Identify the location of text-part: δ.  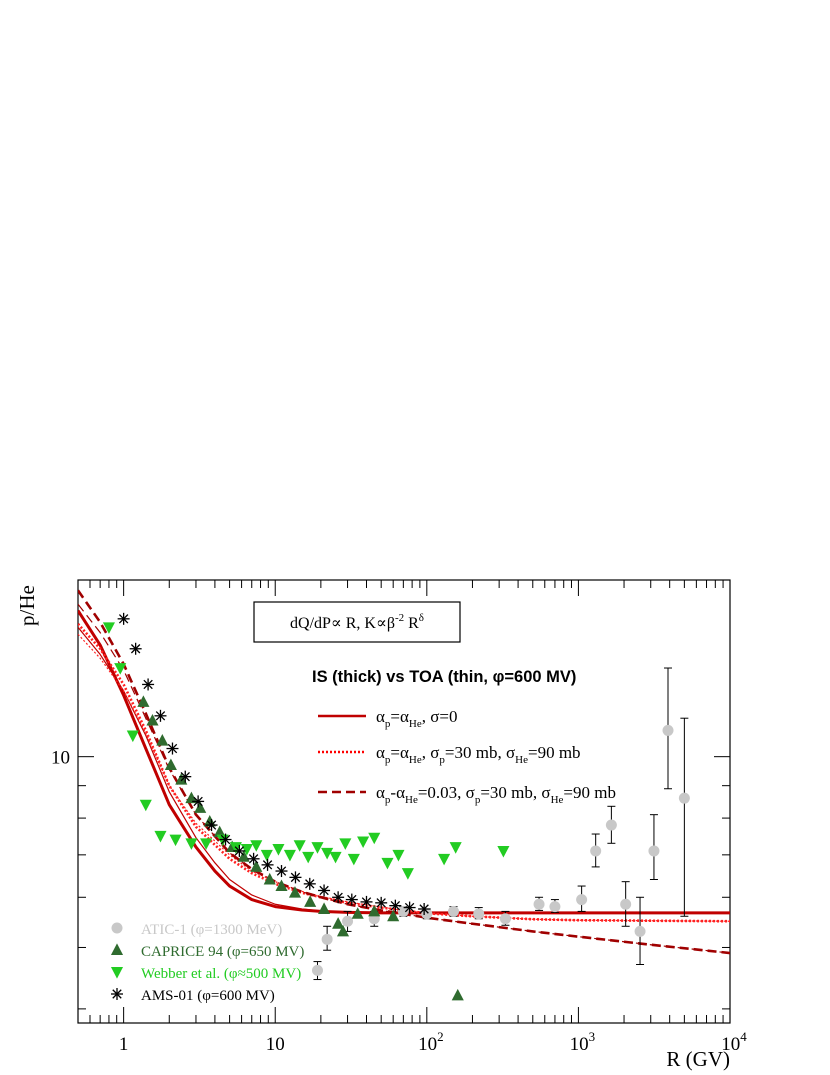
(421, 618).